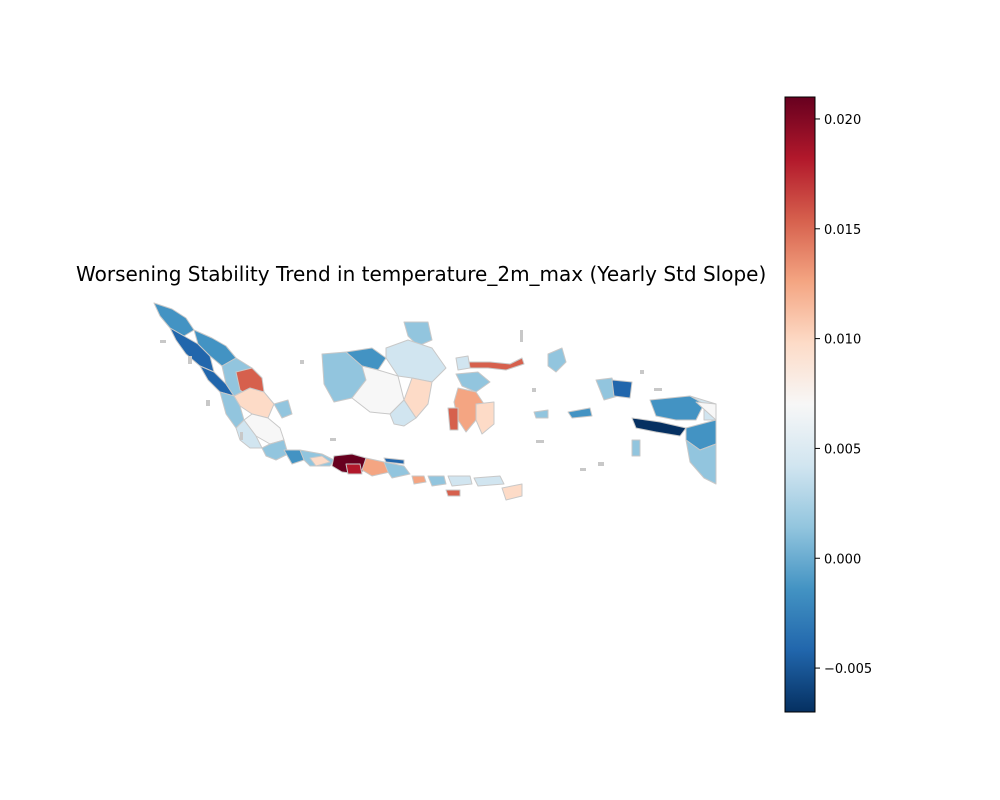 The width and height of the screenshot is (1000, 800). What do you see at coordinates (557, 360) in the screenshot?
I see `region-north-maluku` at bounding box center [557, 360].